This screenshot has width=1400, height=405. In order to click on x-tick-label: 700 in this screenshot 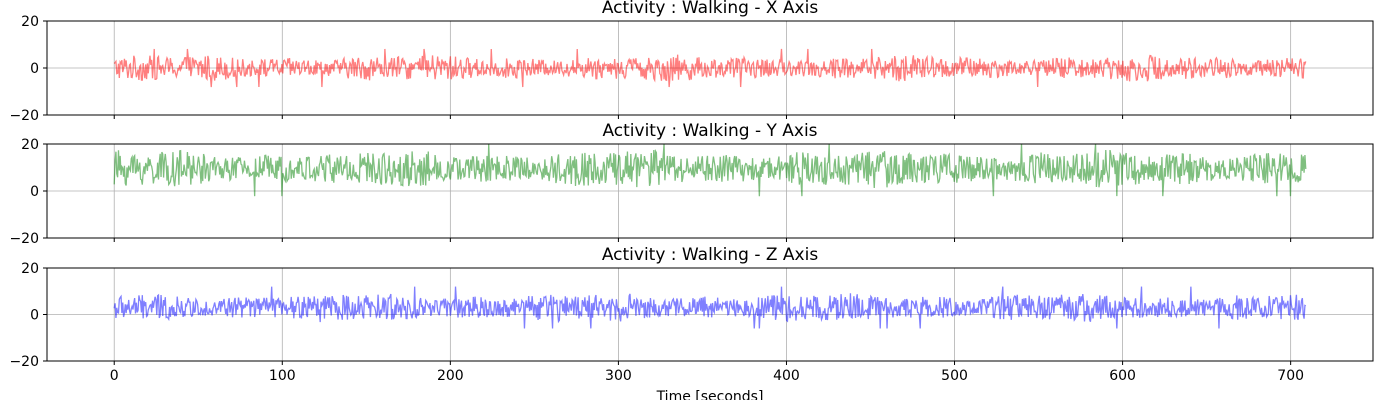, I will do `click(1290, 376)`.